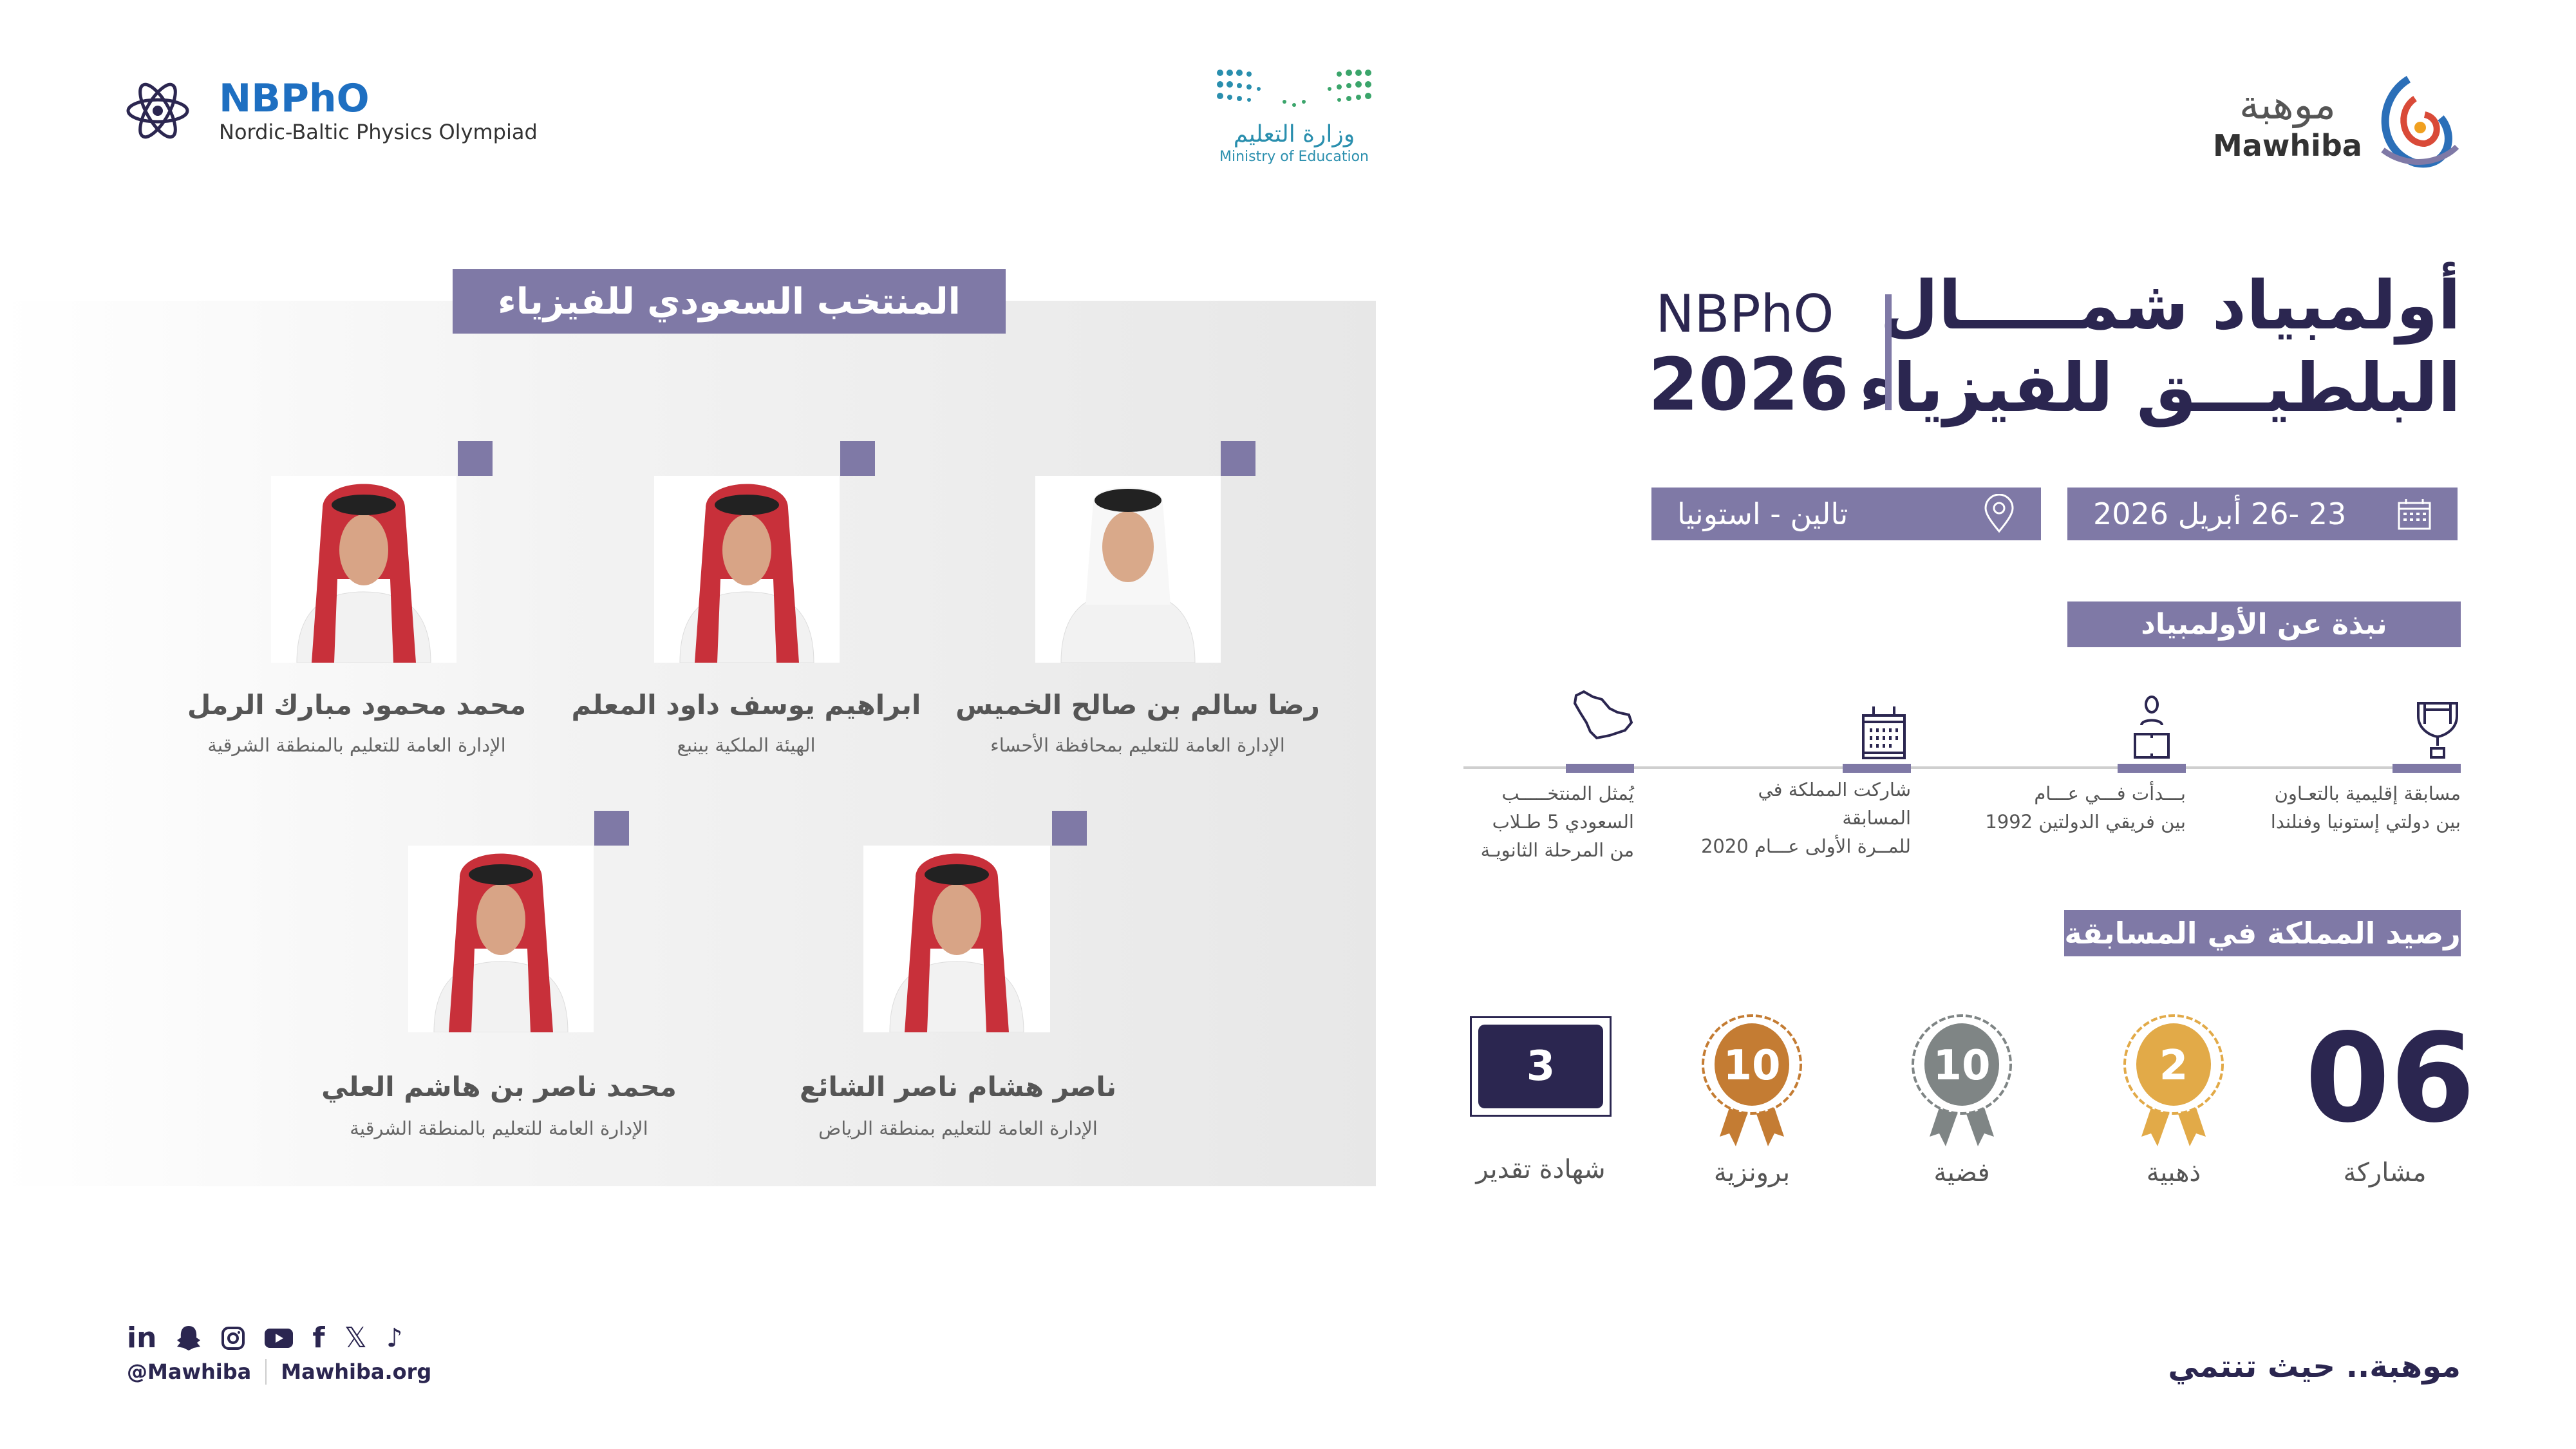 The height and width of the screenshot is (1449, 2576). Describe the element at coordinates (2287, 104) in the screenshot. I see `mawhiba-arabic: موهبة` at that location.